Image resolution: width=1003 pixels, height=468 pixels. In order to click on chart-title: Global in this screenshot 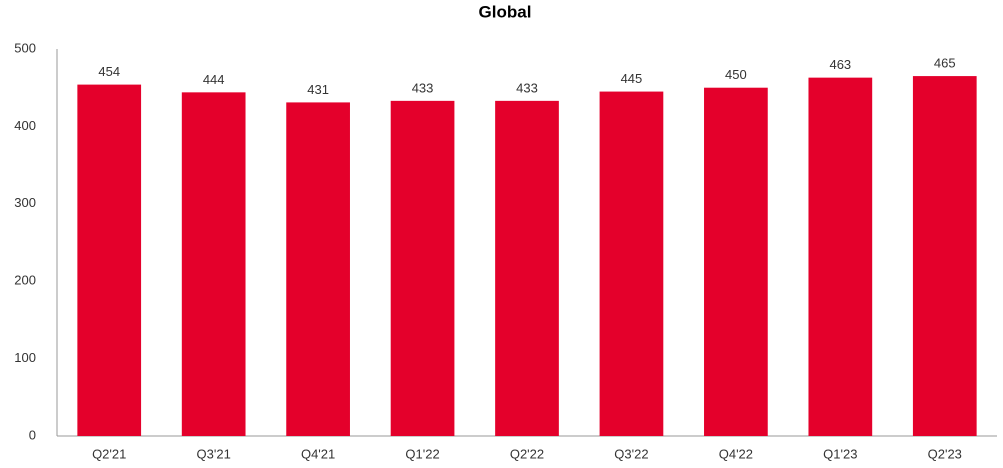, I will do `click(505, 11)`.